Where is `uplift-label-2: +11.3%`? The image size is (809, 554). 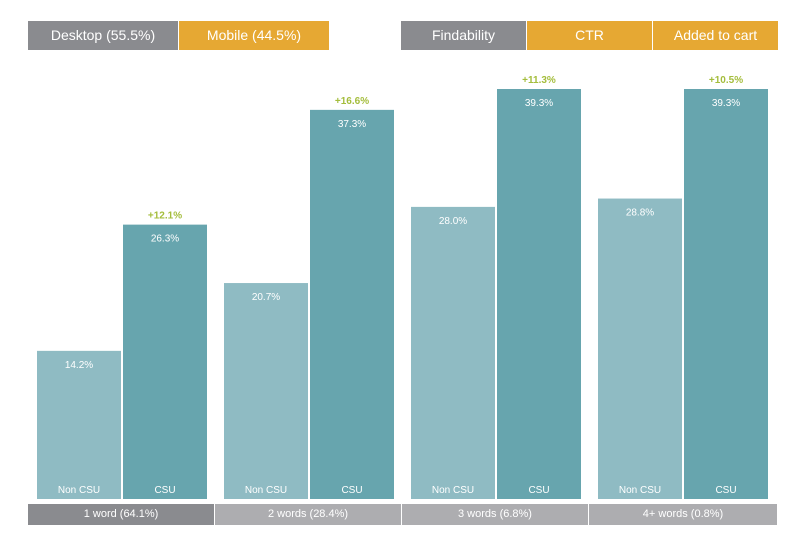
uplift-label-2: +11.3% is located at coordinates (539, 80).